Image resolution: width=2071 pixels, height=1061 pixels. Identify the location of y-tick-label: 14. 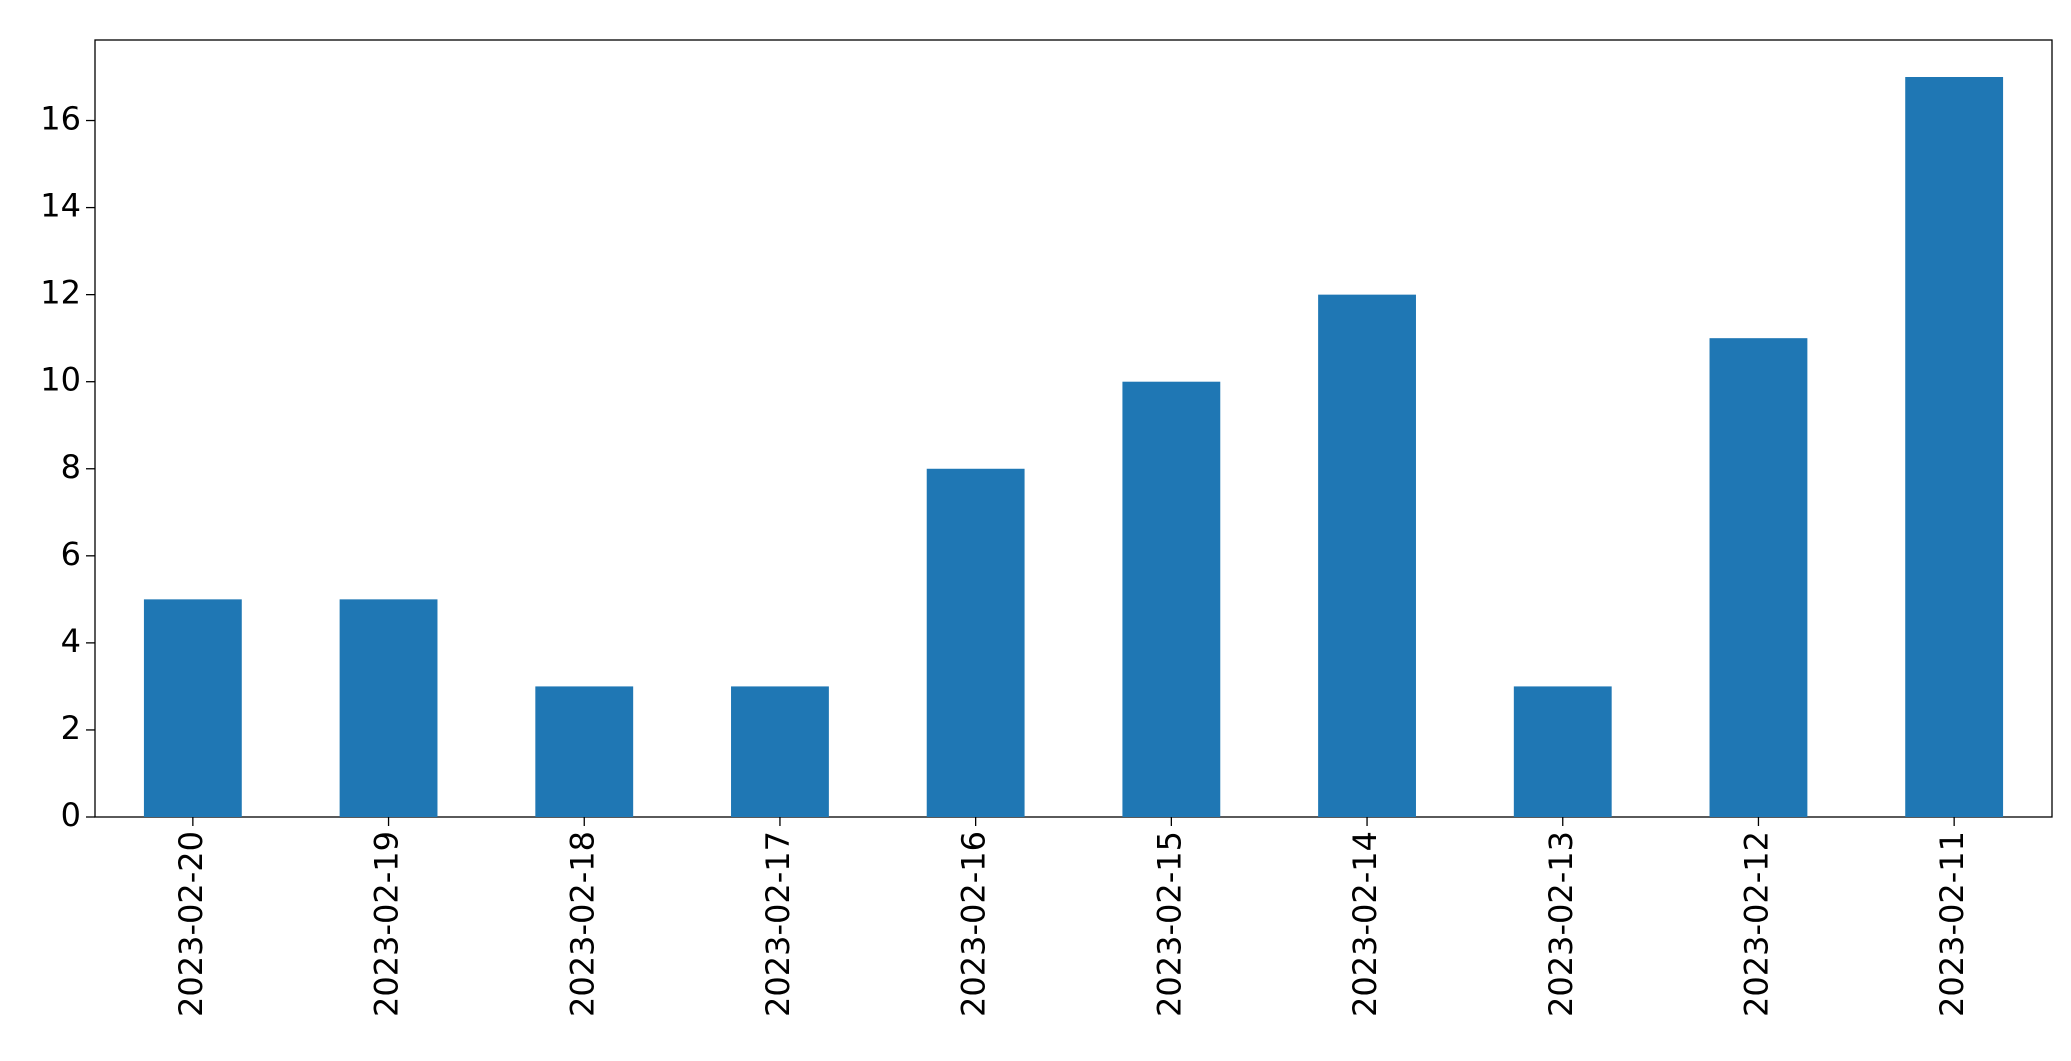
(60, 206).